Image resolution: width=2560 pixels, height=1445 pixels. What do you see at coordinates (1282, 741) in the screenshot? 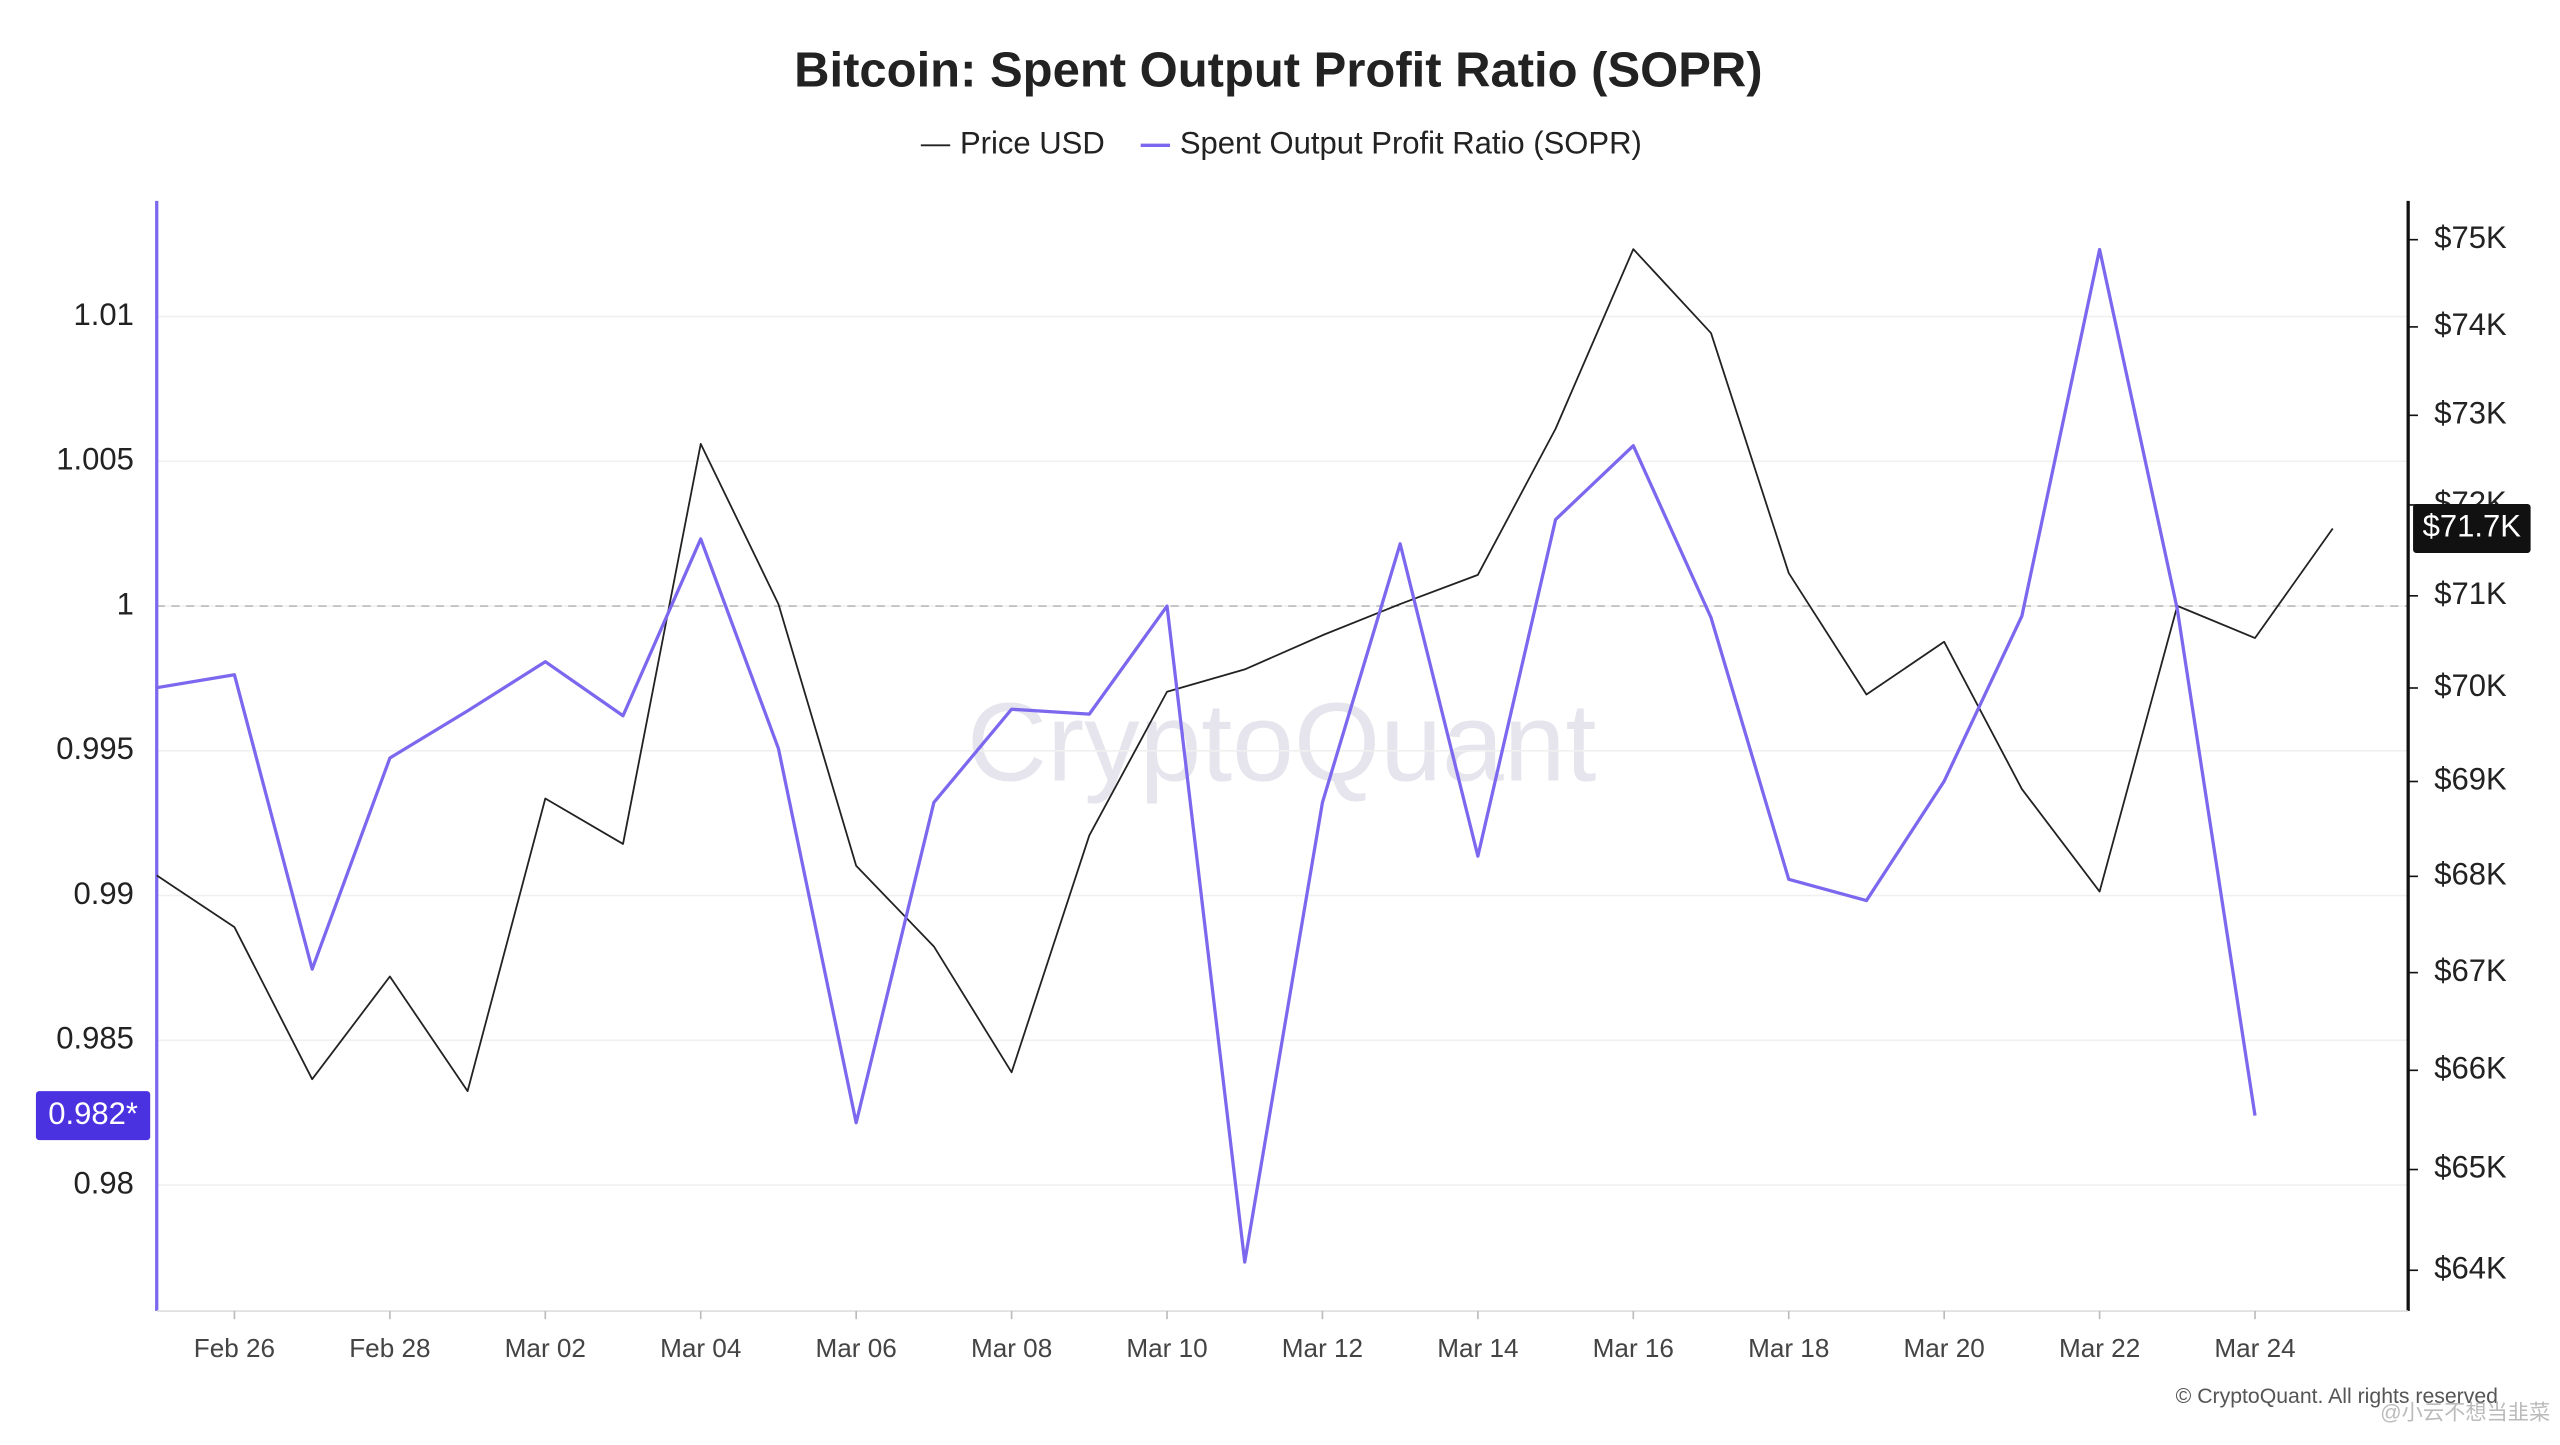
I see `watermark: CryptoQuant` at bounding box center [1282, 741].